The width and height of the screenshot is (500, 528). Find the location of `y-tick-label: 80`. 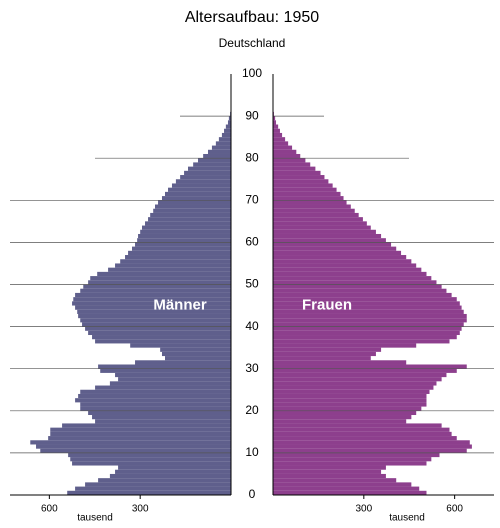

y-tick-label: 80 is located at coordinates (252, 157).